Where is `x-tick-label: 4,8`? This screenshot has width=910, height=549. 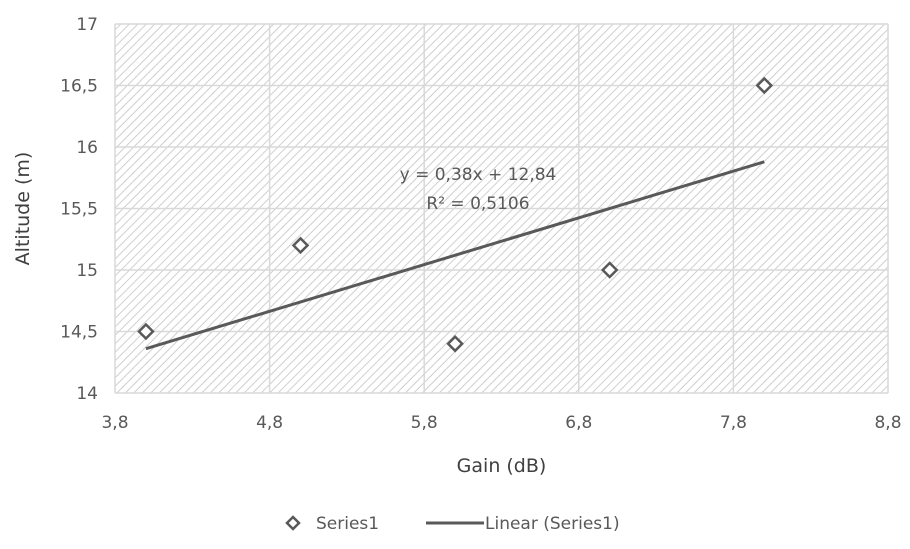
x-tick-label: 4,8 is located at coordinates (269, 423).